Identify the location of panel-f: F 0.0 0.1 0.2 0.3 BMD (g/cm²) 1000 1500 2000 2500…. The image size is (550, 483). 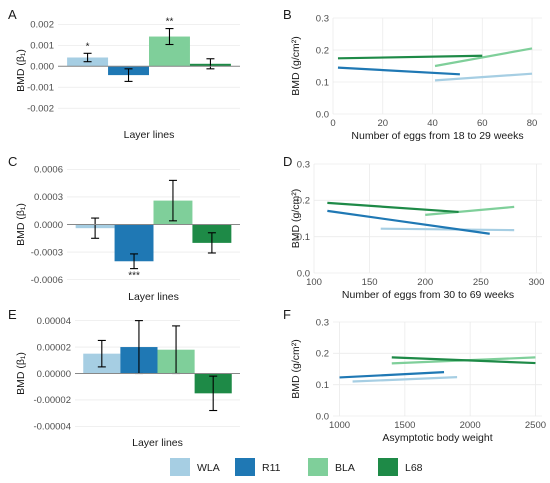
(414, 375).